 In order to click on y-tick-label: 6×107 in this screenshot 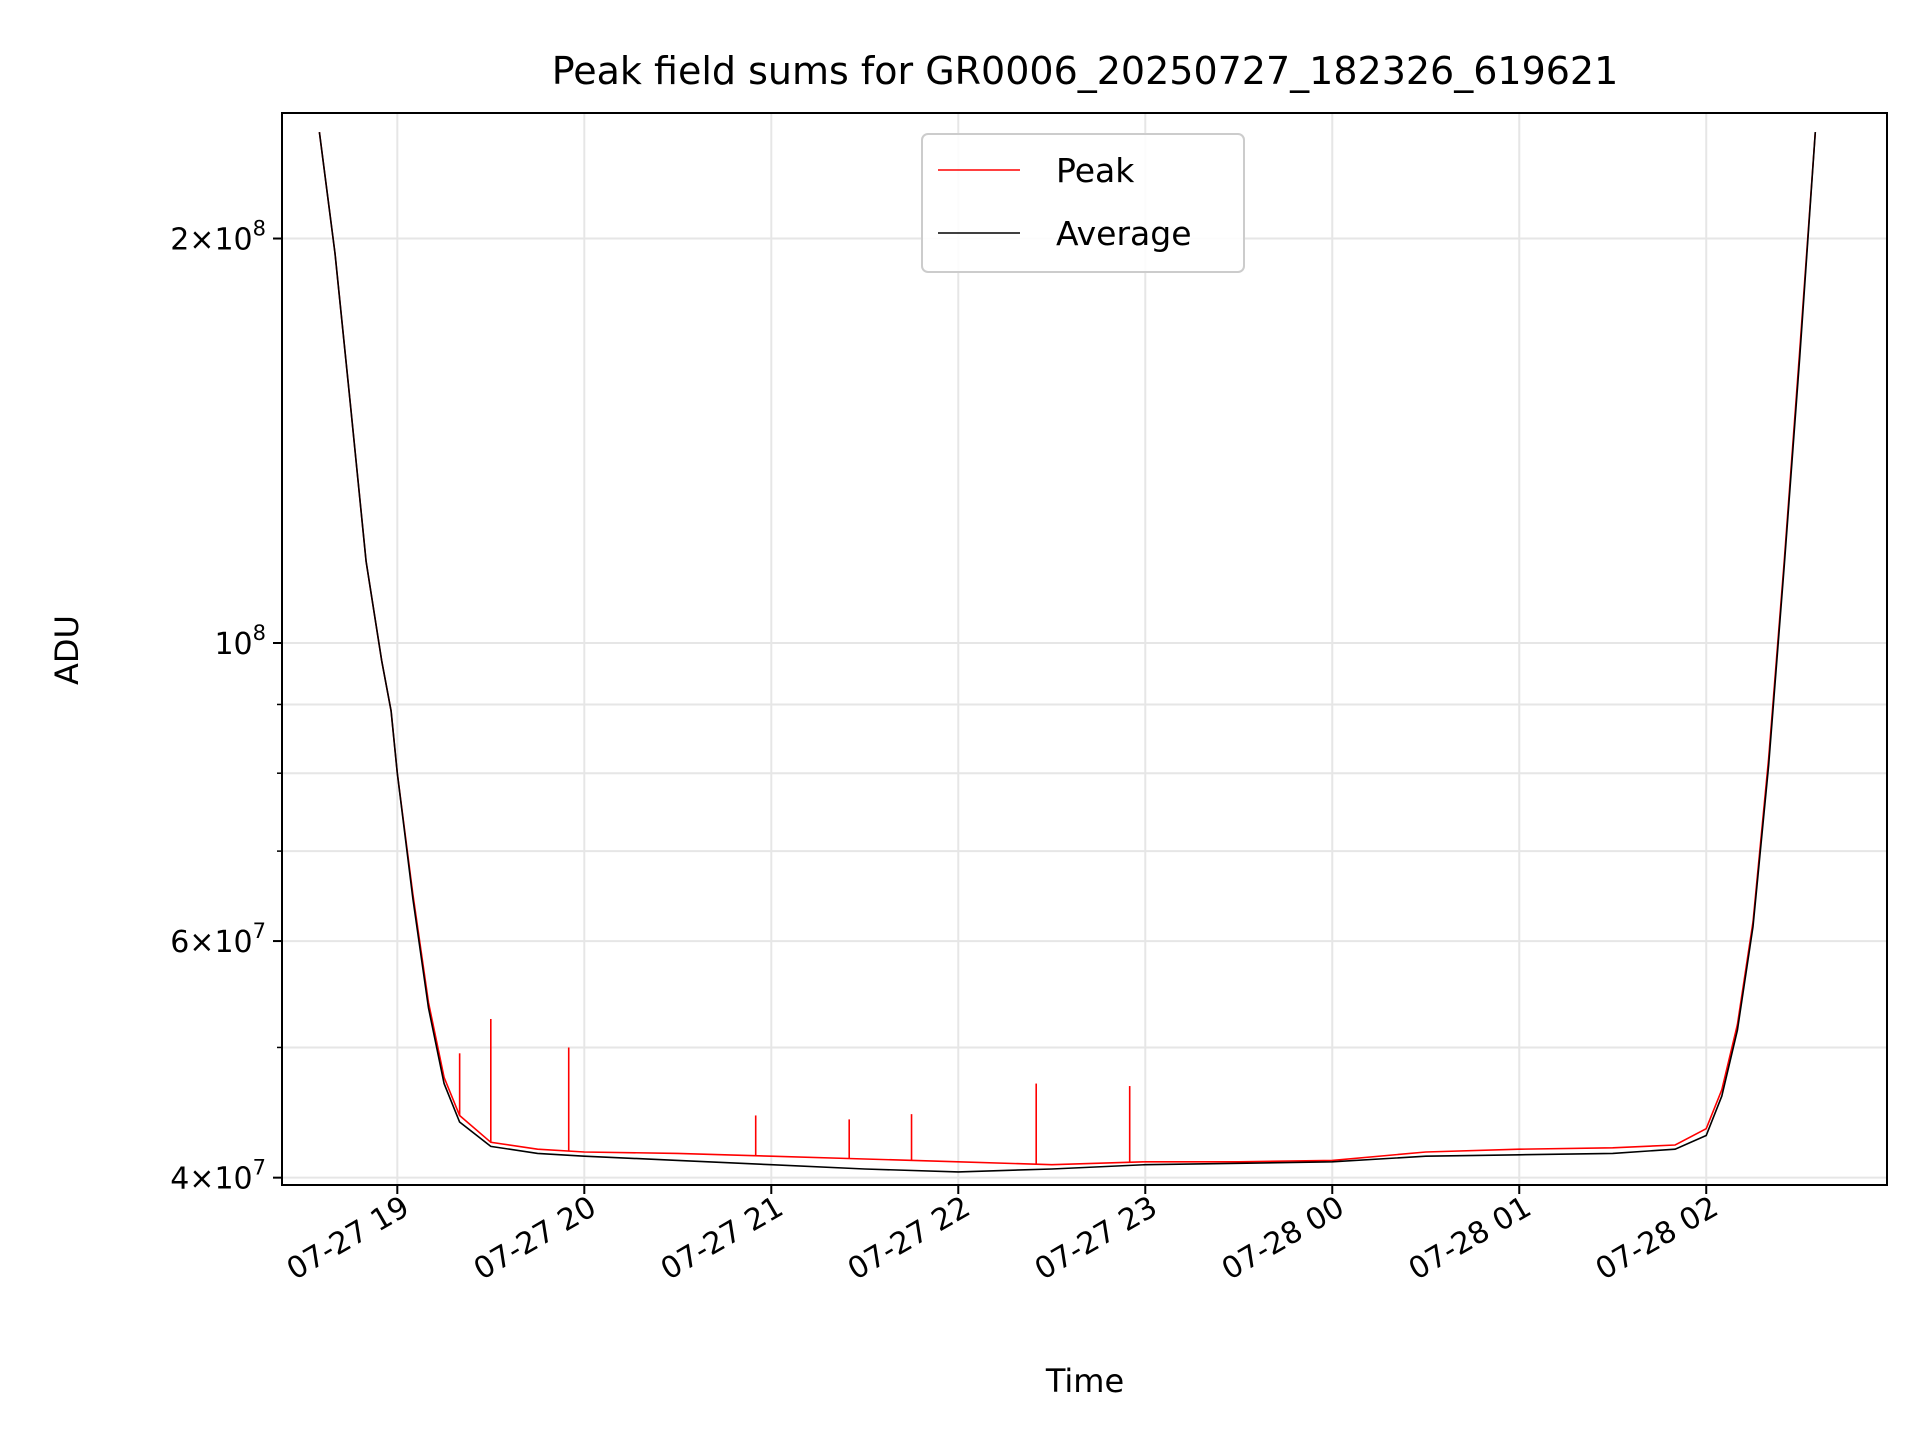, I will do `click(218, 939)`.